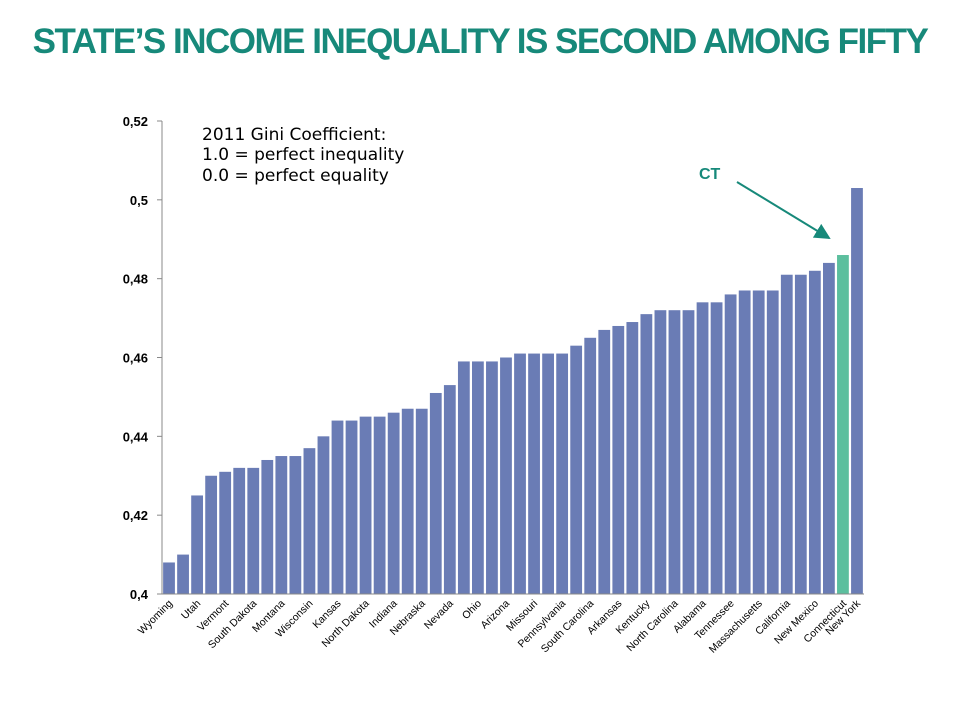 The image size is (960, 720). Describe the element at coordinates (295, 176) in the screenshot. I see `annotation-line-3: 0.0 = perfect equality` at that location.